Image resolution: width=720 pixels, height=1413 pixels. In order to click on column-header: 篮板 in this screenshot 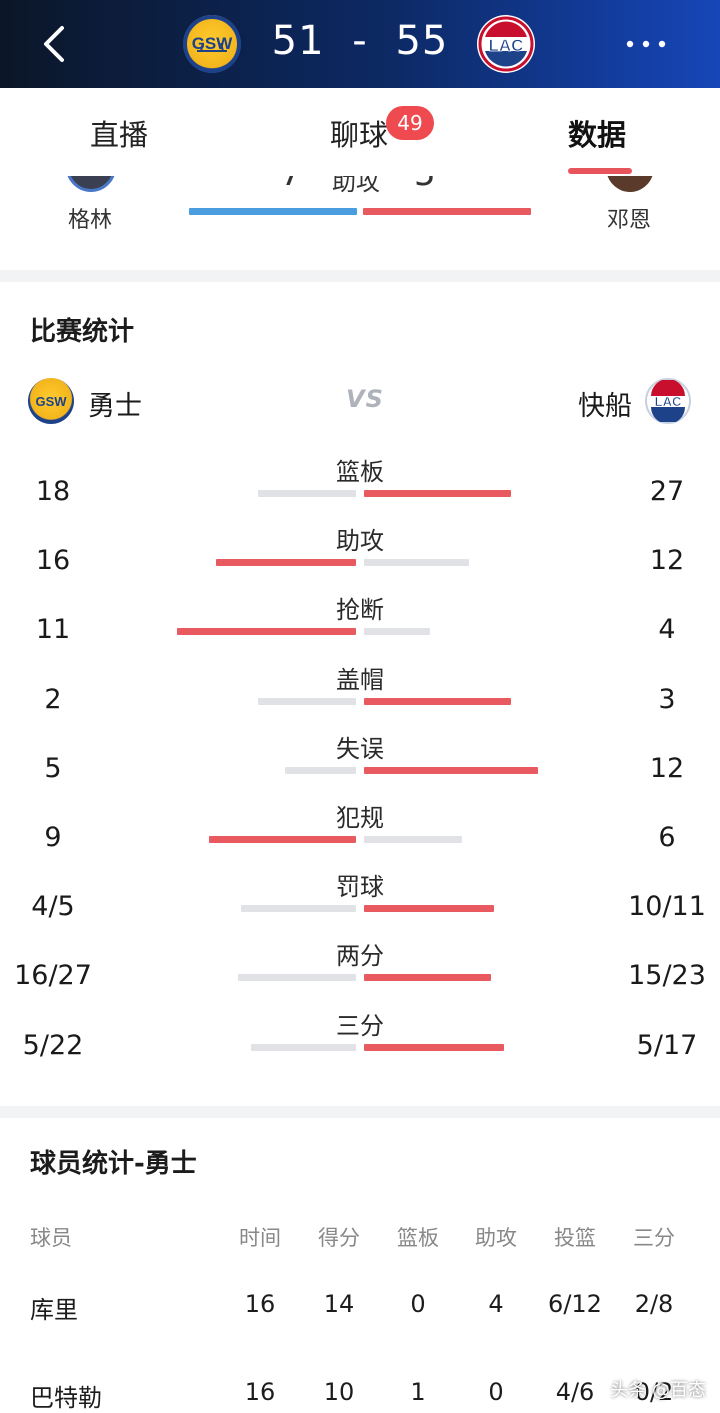, I will do `click(418, 1238)`.